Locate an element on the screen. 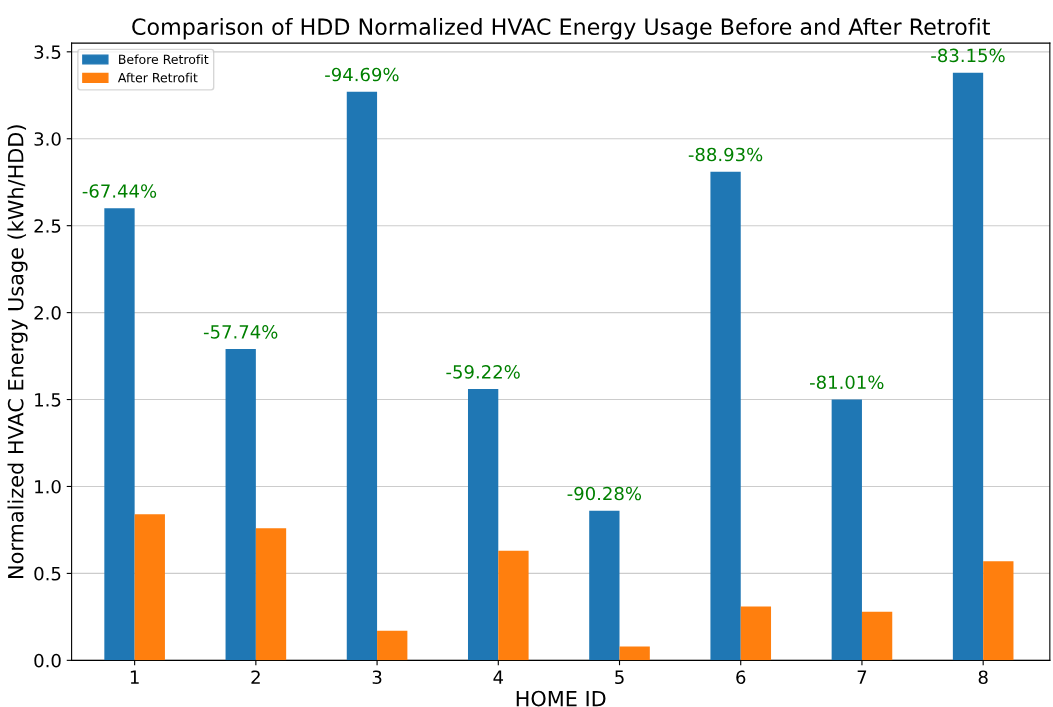 Image resolution: width=1053 pixels, height=707 pixels. x-tick-label: 4 is located at coordinates (498, 677).